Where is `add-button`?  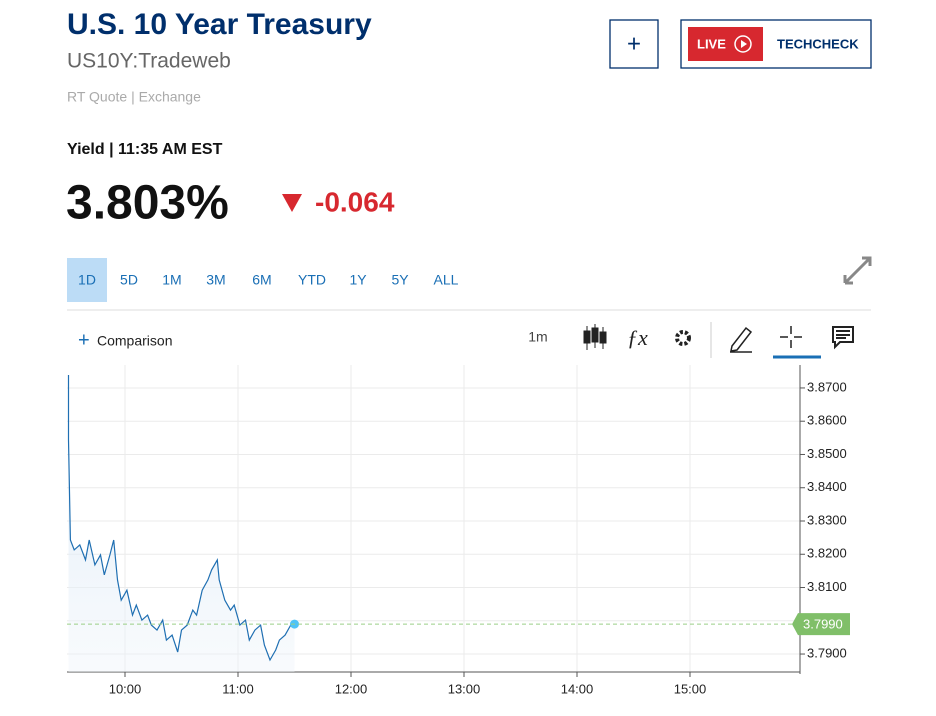
add-button is located at coordinates (634, 44).